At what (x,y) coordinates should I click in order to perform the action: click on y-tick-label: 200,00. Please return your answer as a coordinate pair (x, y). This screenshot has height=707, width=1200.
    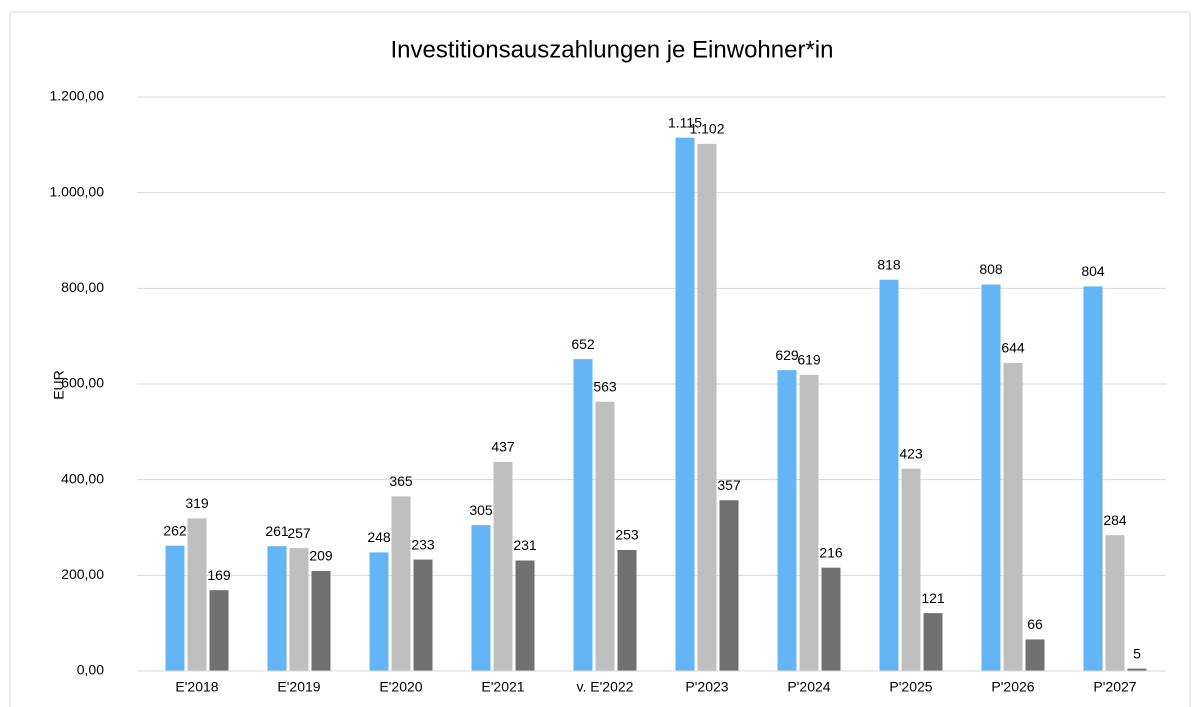
    Looking at the image, I should click on (82, 574).